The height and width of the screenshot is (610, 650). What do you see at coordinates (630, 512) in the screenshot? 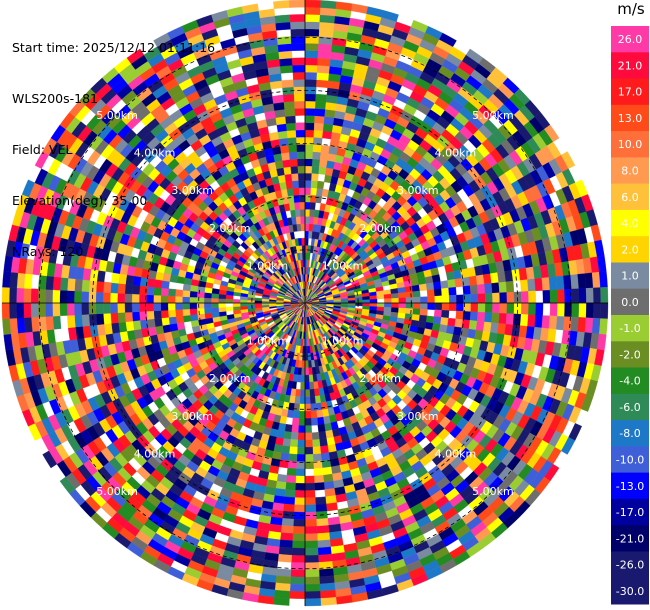
I see `colorbar-label: -17.0` at bounding box center [630, 512].